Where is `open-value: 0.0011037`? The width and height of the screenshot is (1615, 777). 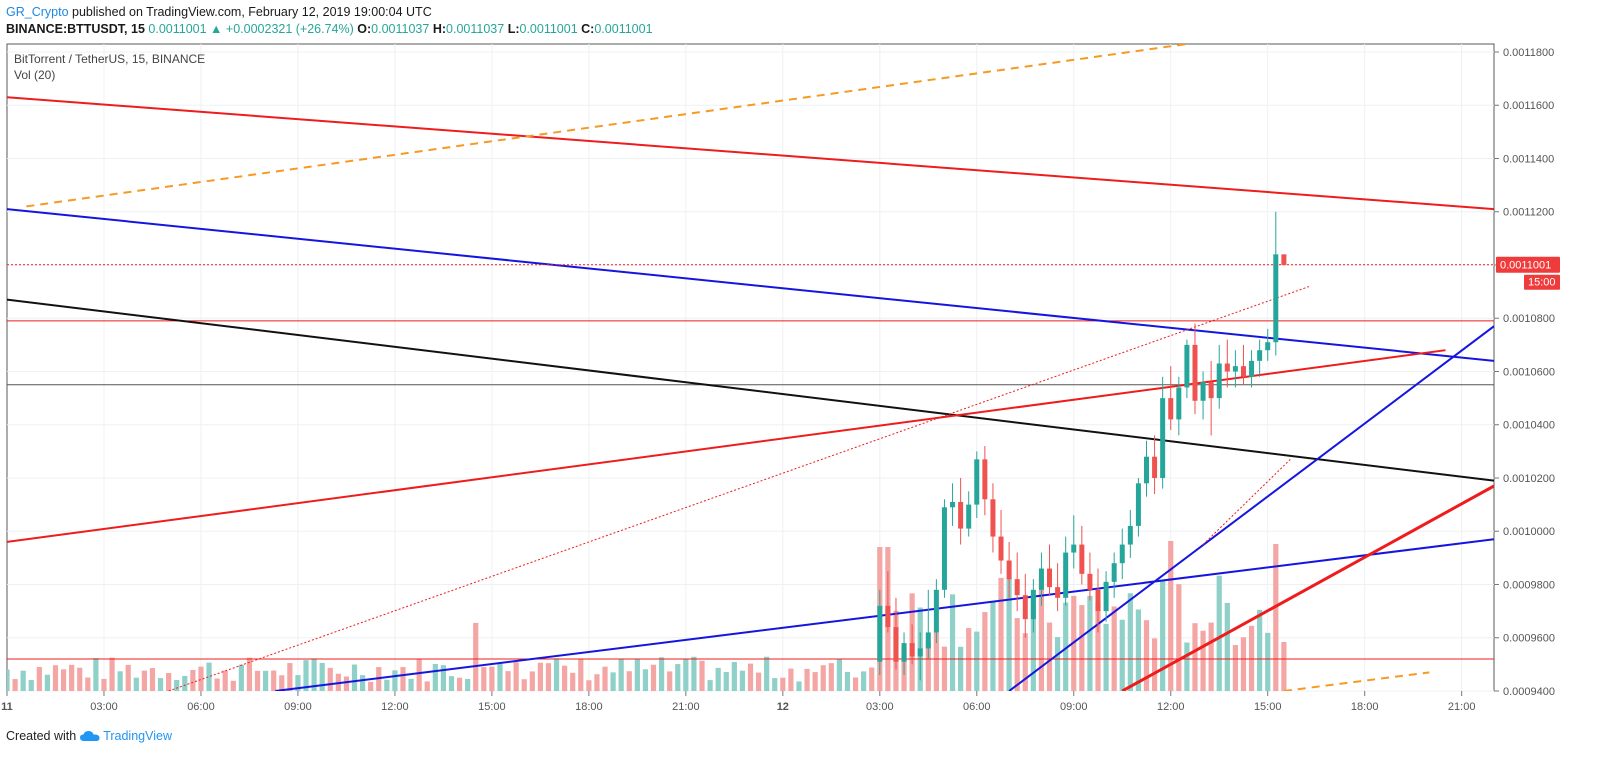
open-value: 0.0011037 is located at coordinates (400, 29).